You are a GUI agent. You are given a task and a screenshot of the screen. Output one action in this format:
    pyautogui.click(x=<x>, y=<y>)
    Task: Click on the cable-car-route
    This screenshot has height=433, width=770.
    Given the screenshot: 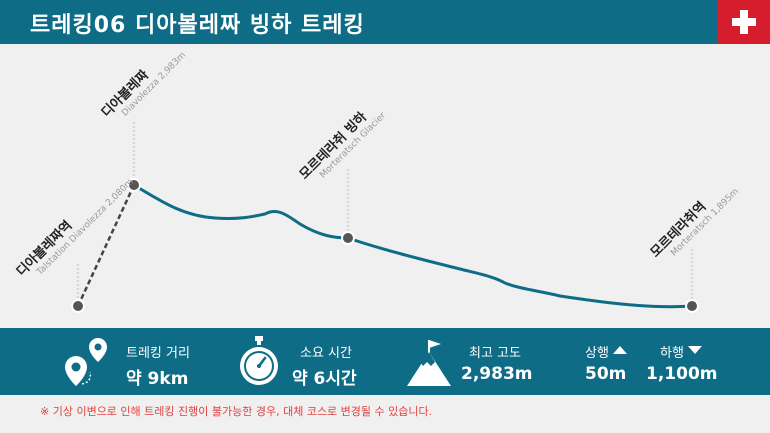 What is the action you would take?
    pyautogui.click(x=106, y=245)
    